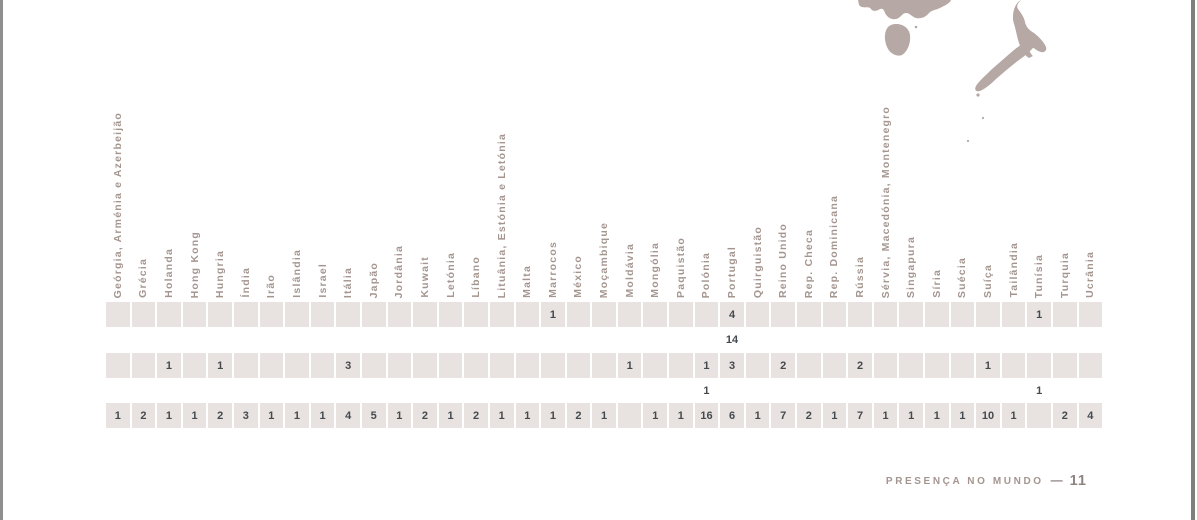  Describe the element at coordinates (579, 192) in the screenshot. I see `country-label: México` at that location.